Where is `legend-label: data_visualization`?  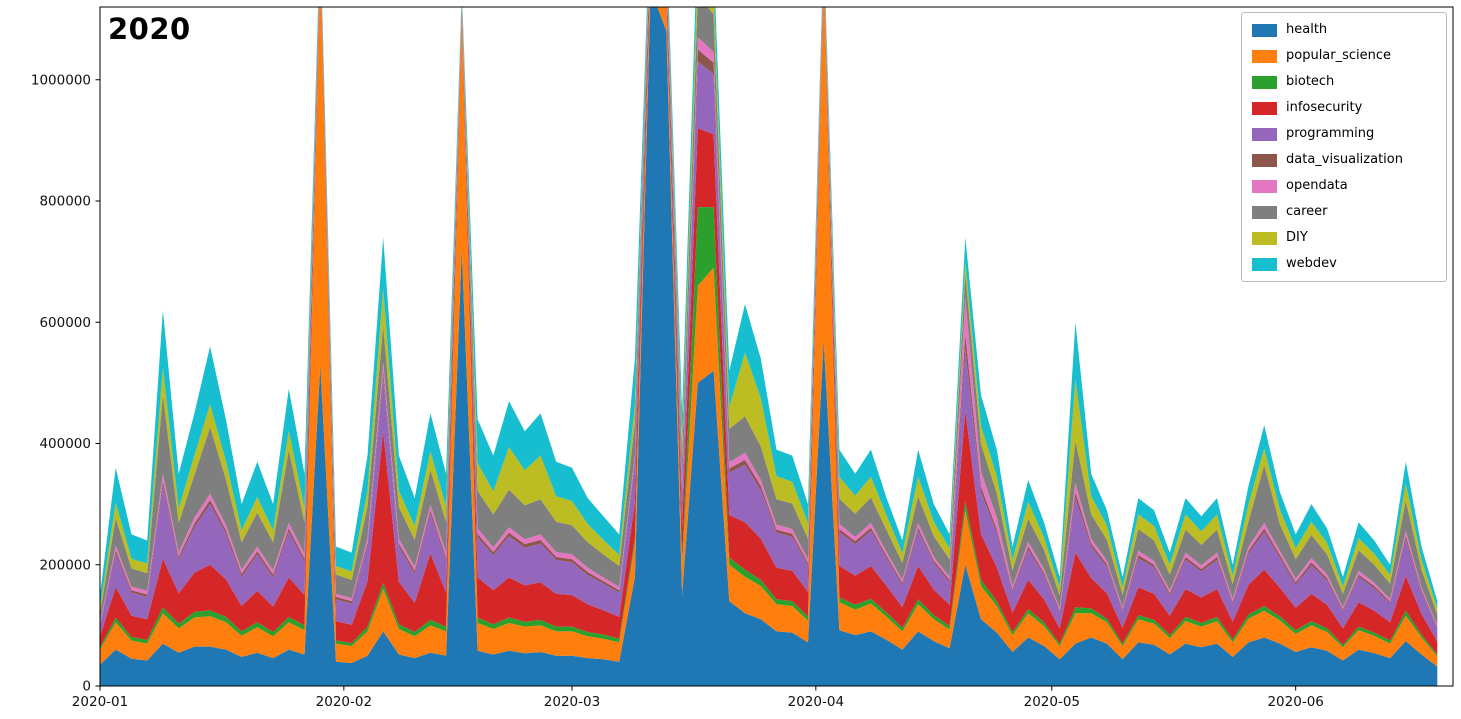 legend-label: data_visualization is located at coordinates (1344, 159).